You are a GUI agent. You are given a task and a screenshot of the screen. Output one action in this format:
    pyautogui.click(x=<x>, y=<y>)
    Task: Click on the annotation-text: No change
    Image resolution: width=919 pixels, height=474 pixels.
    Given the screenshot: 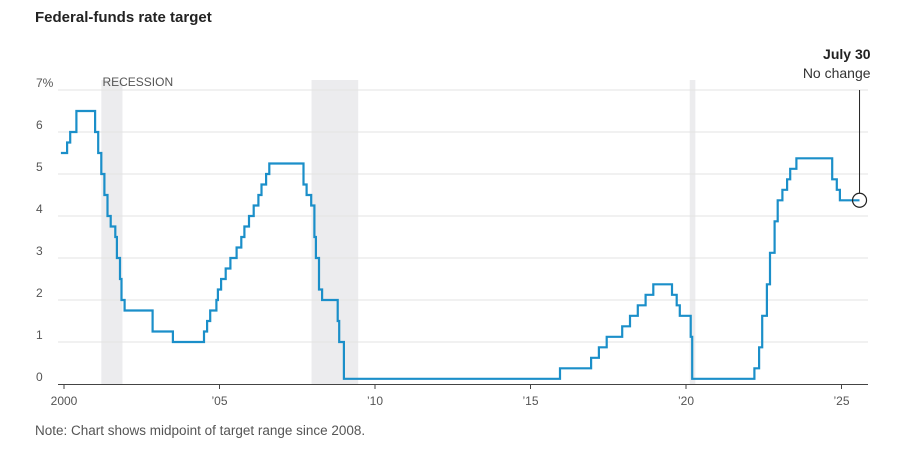 What is the action you would take?
    pyautogui.click(x=837, y=73)
    